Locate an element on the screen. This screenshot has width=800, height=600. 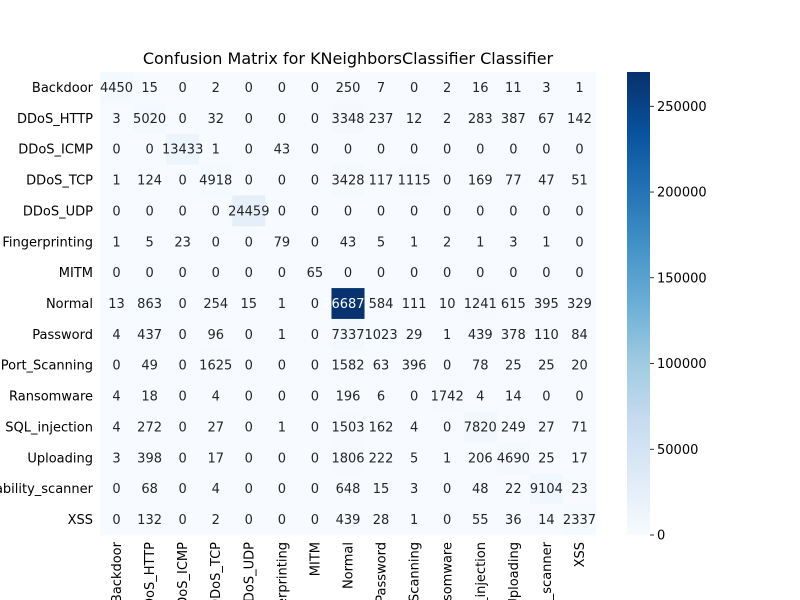
cell-value-label: 18 is located at coordinates (149, 397).